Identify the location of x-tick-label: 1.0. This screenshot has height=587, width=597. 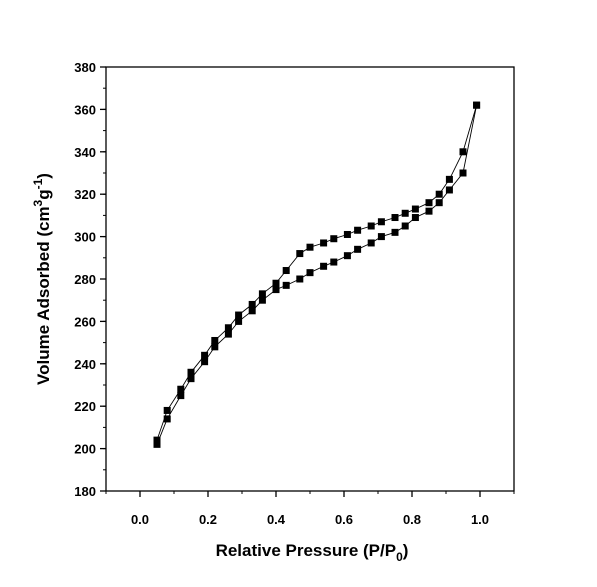
(480, 519).